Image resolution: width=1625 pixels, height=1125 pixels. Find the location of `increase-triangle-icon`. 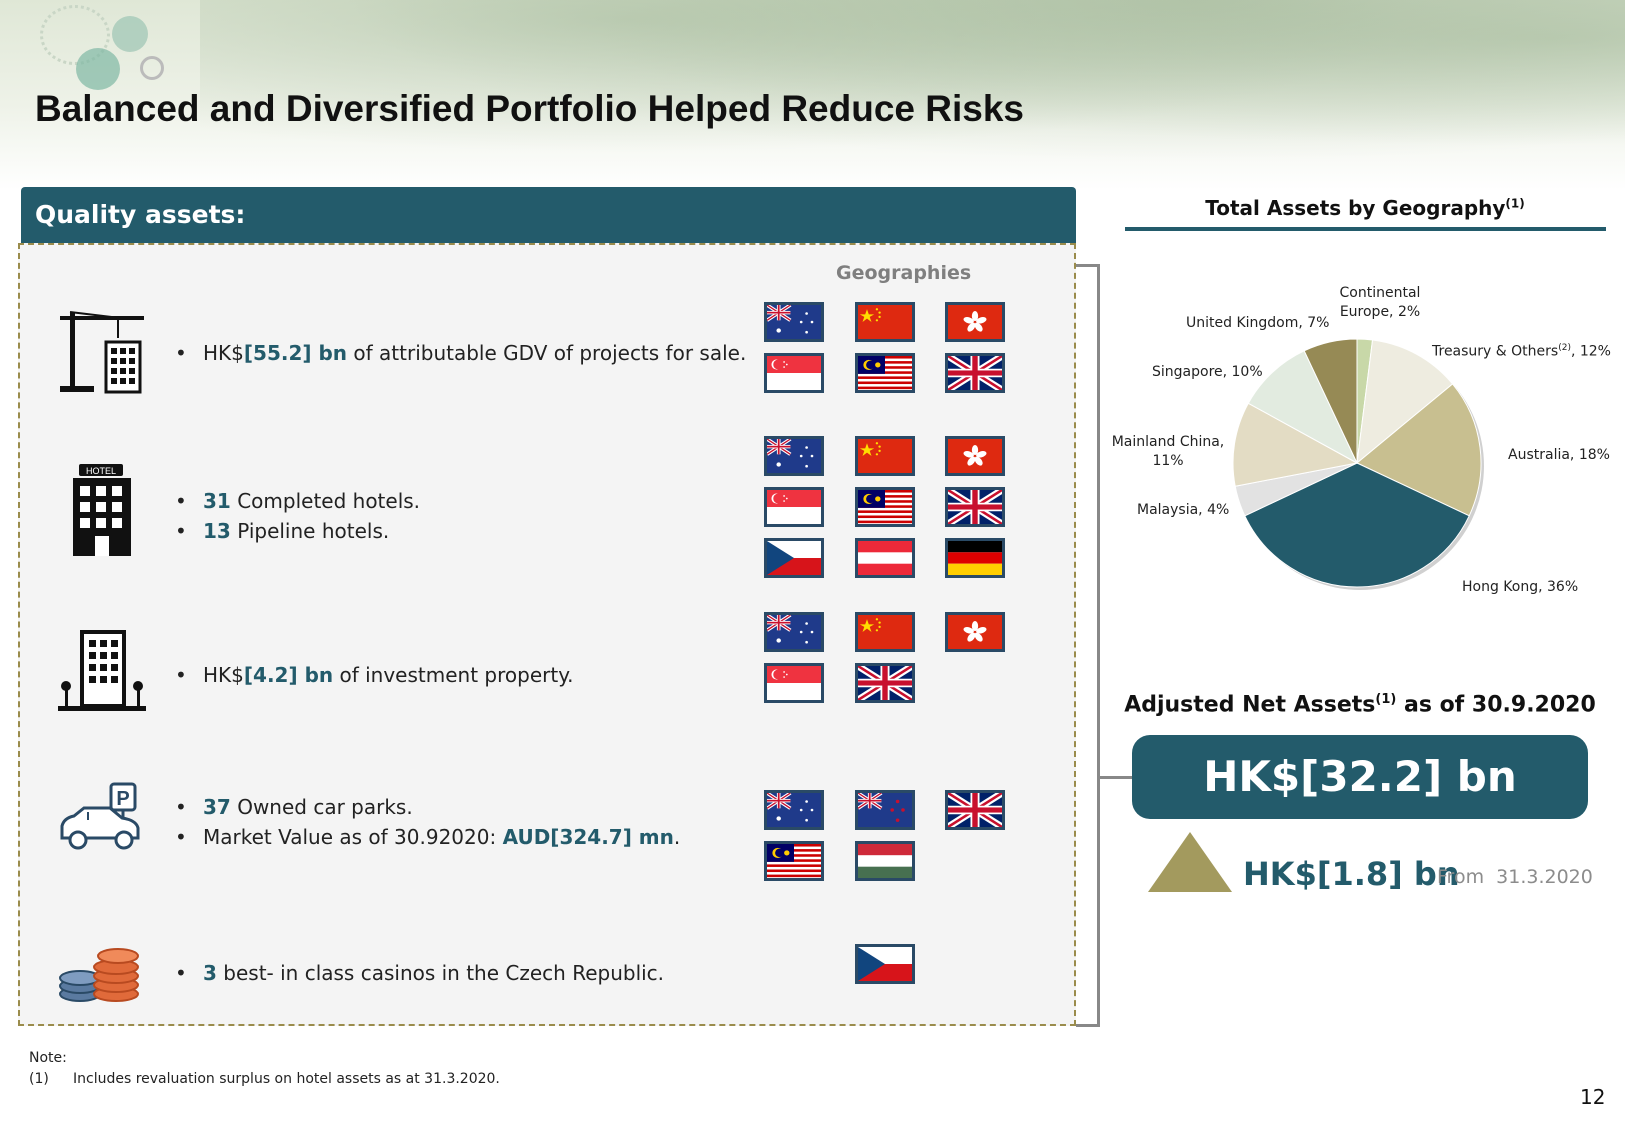

increase-triangle-icon is located at coordinates (1190, 862).